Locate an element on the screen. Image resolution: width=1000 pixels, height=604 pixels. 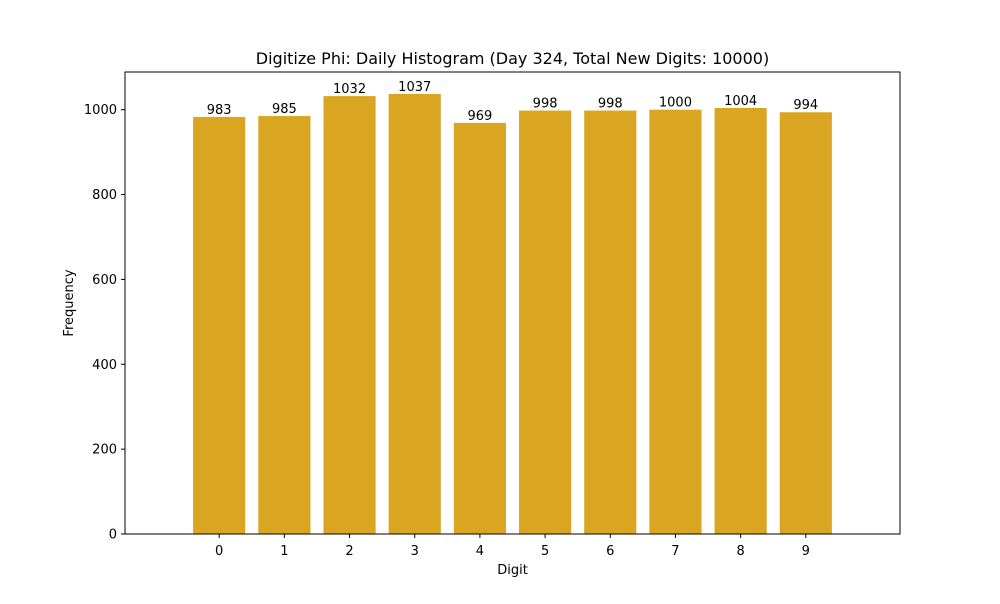
data-label-digit-9: 994 is located at coordinates (805, 105).